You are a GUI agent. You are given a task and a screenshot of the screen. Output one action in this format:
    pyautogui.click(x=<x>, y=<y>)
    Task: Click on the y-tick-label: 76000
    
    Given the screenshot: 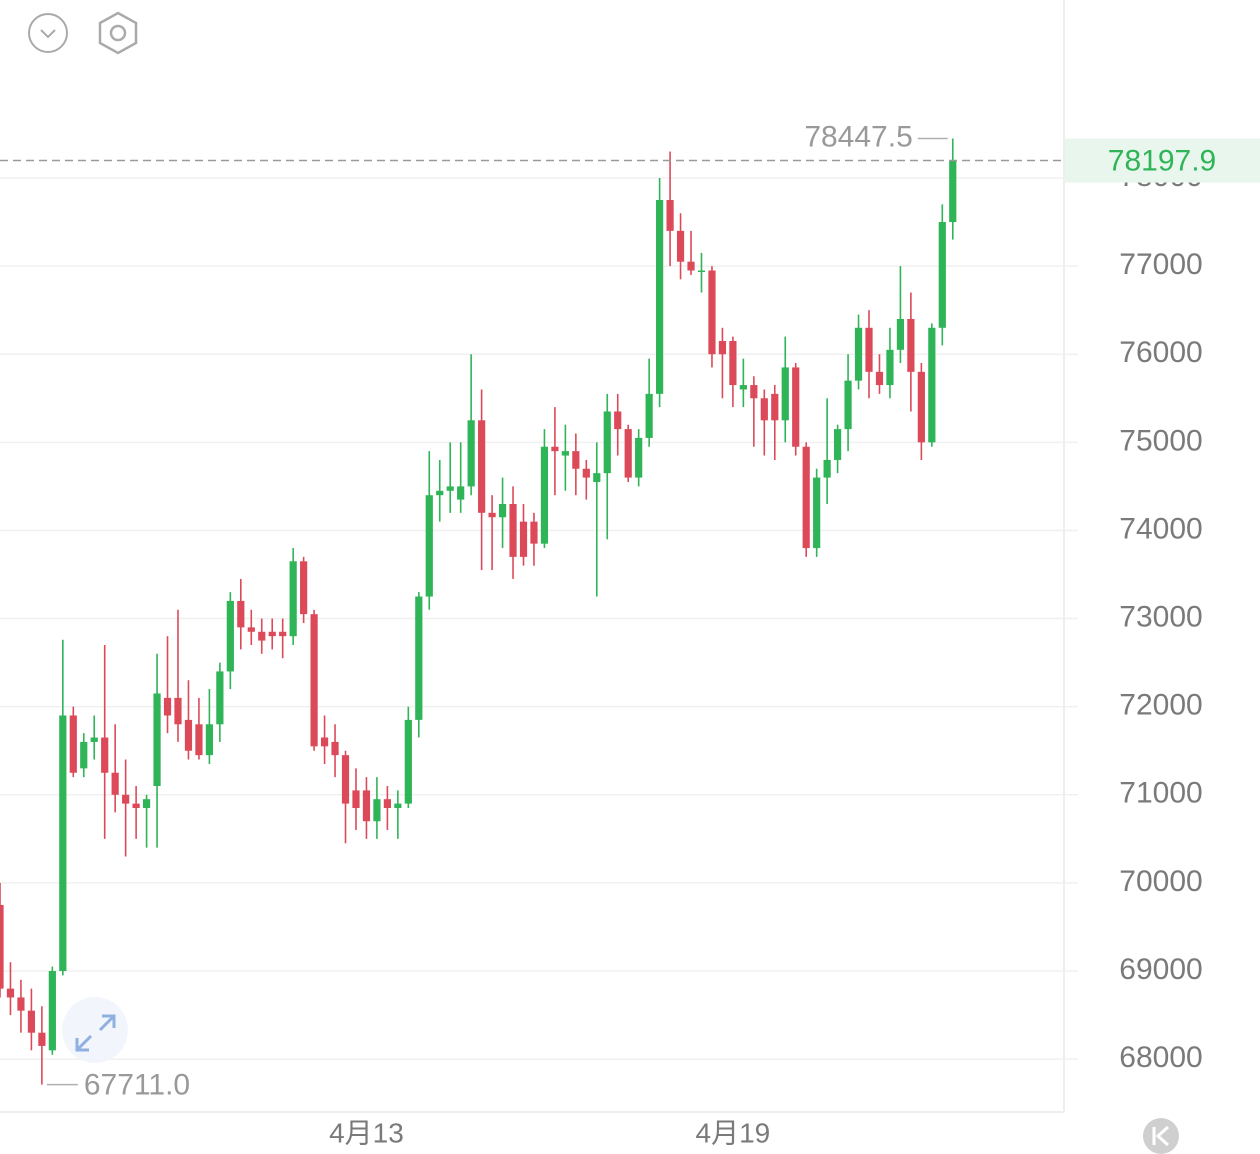 What is the action you would take?
    pyautogui.click(x=1160, y=352)
    